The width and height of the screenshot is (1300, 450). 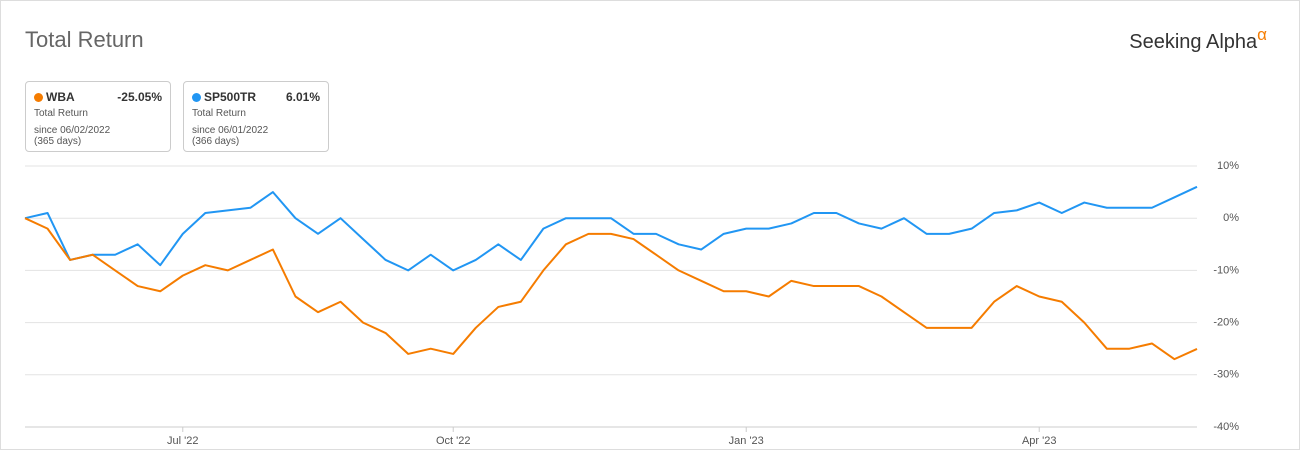 What do you see at coordinates (58, 141) in the screenshot?
I see `legend-days: (365 days)` at bounding box center [58, 141].